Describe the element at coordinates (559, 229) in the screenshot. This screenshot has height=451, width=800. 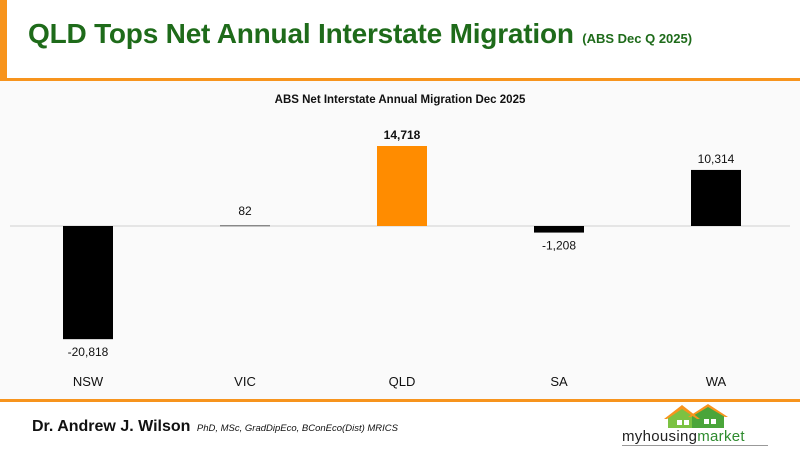
I see `bar-sa` at that location.